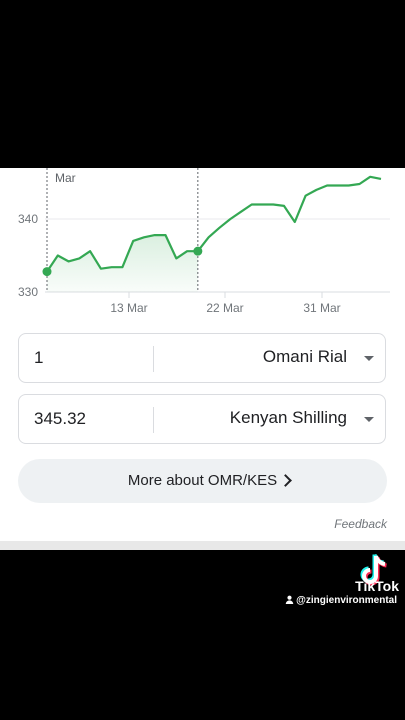 This screenshot has width=405, height=720. I want to click on more-about-button: More about OMR/KES, so click(202, 481).